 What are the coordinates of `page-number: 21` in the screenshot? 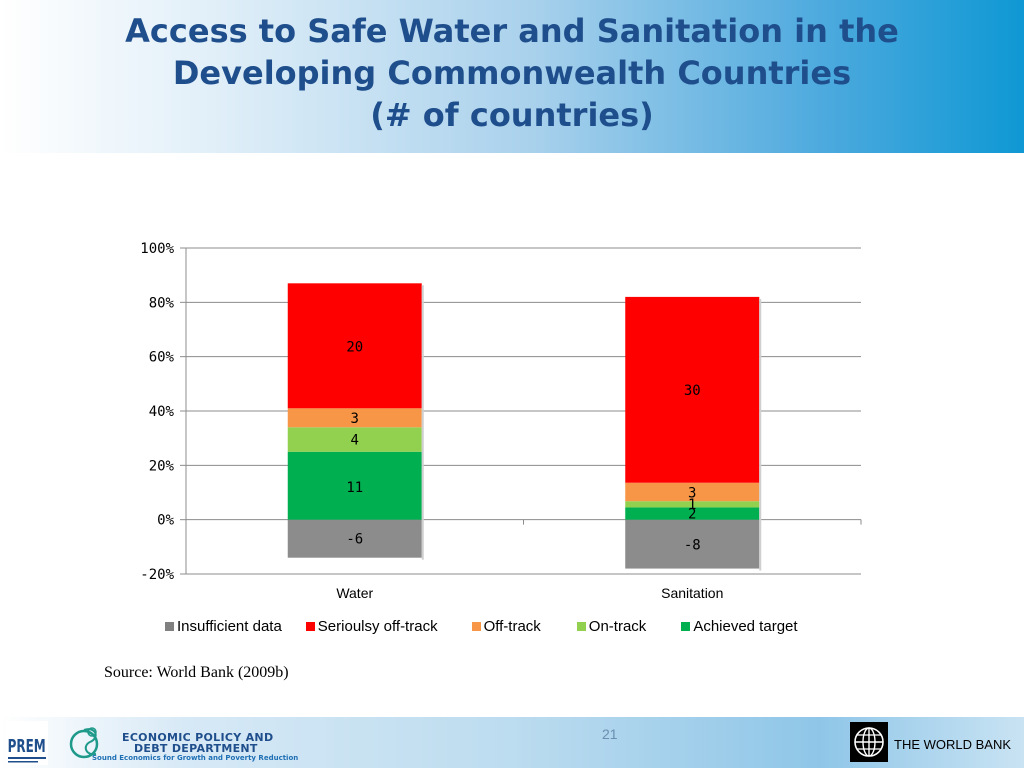 It's located at (610, 734).